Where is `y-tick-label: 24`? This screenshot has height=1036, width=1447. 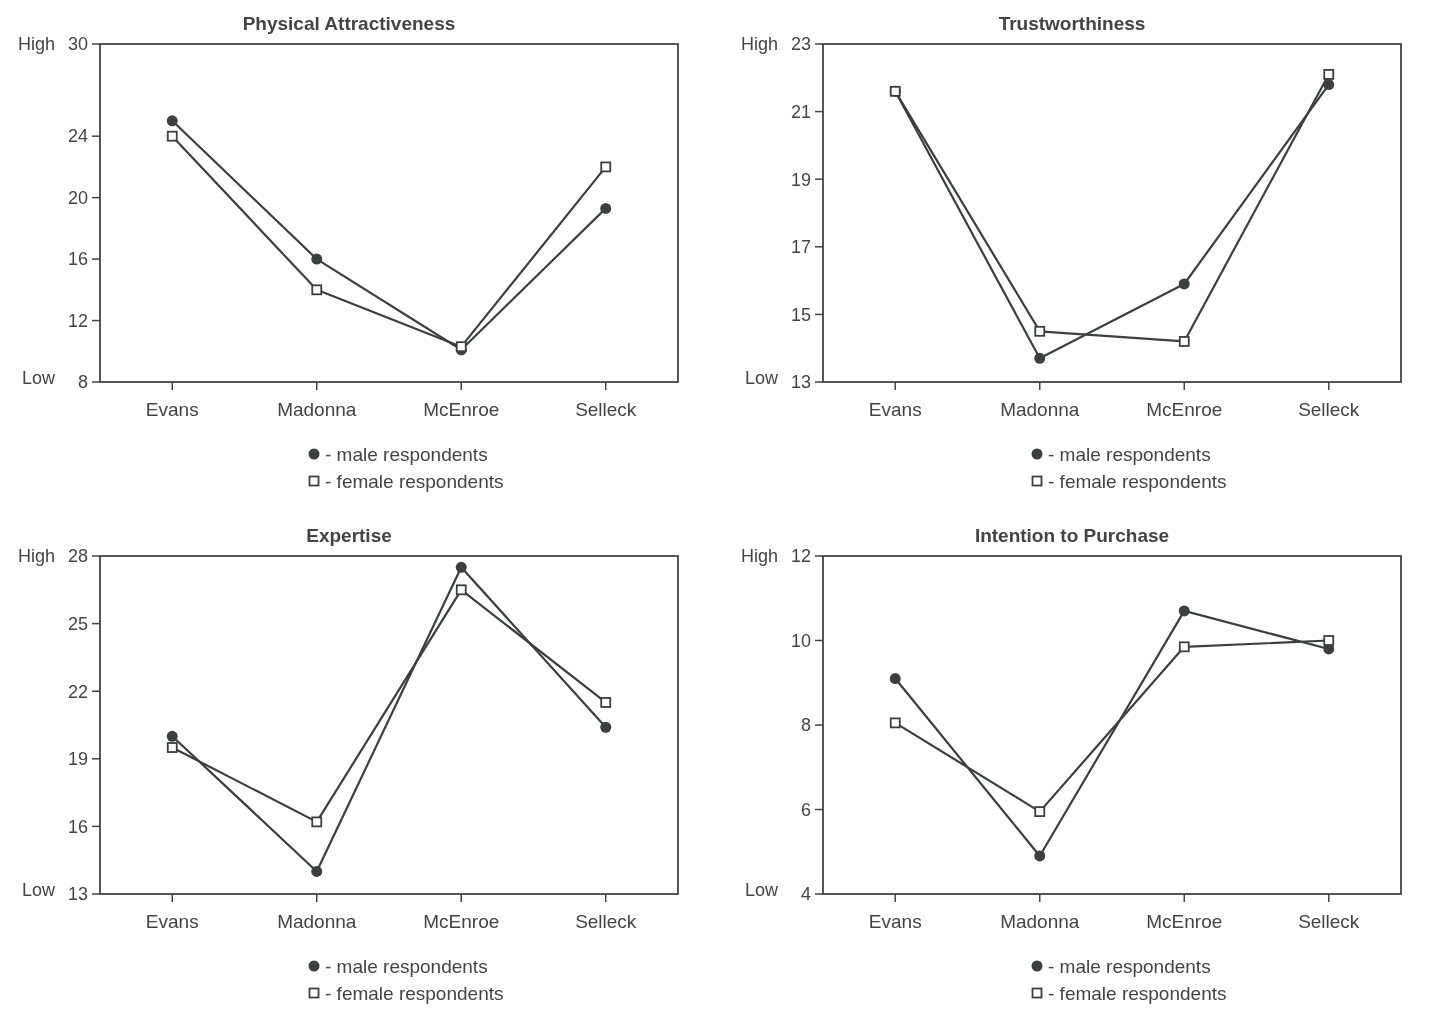 y-tick-label: 24 is located at coordinates (77, 136).